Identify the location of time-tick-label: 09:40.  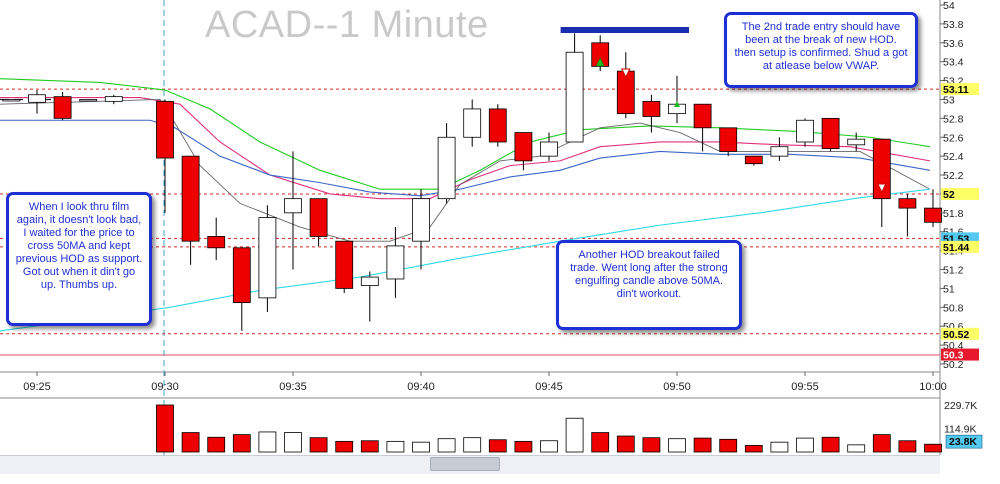
(421, 387).